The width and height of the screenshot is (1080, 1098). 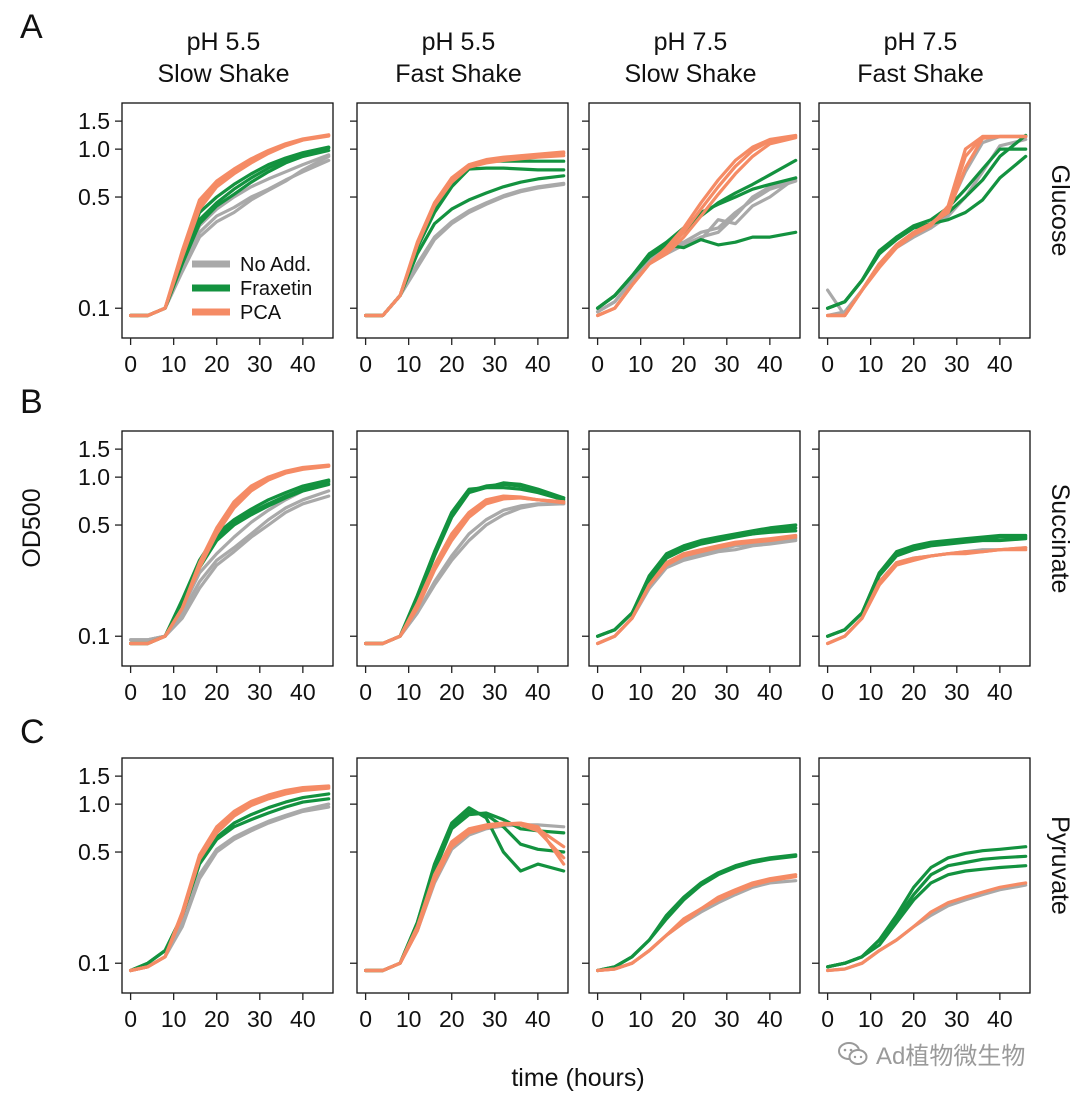 What do you see at coordinates (690, 74) in the screenshot?
I see `column-title-3-line-2: Slow Shake` at bounding box center [690, 74].